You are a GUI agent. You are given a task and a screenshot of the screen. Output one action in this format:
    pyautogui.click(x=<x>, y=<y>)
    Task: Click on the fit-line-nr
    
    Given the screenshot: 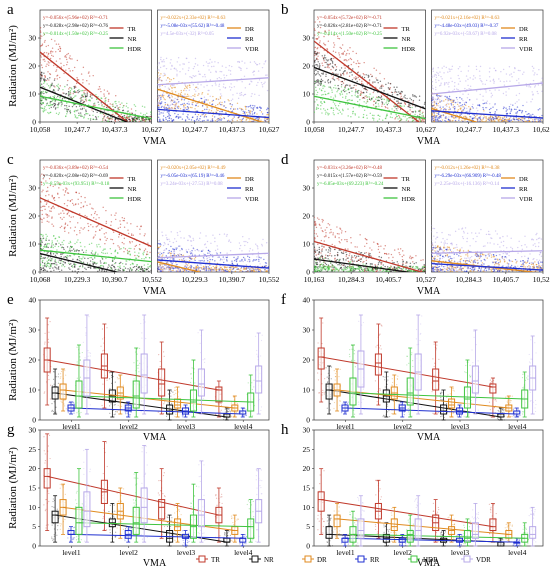 What is the action you would take?
    pyautogui.click(x=370, y=88)
    